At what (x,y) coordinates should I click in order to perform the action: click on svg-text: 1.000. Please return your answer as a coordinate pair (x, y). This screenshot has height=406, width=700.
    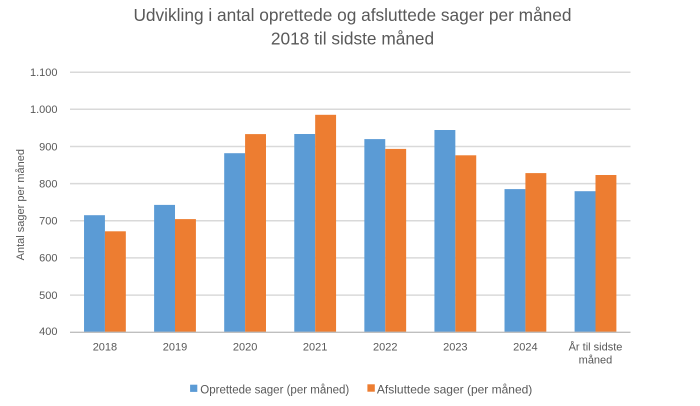
    Looking at the image, I should click on (44, 110).